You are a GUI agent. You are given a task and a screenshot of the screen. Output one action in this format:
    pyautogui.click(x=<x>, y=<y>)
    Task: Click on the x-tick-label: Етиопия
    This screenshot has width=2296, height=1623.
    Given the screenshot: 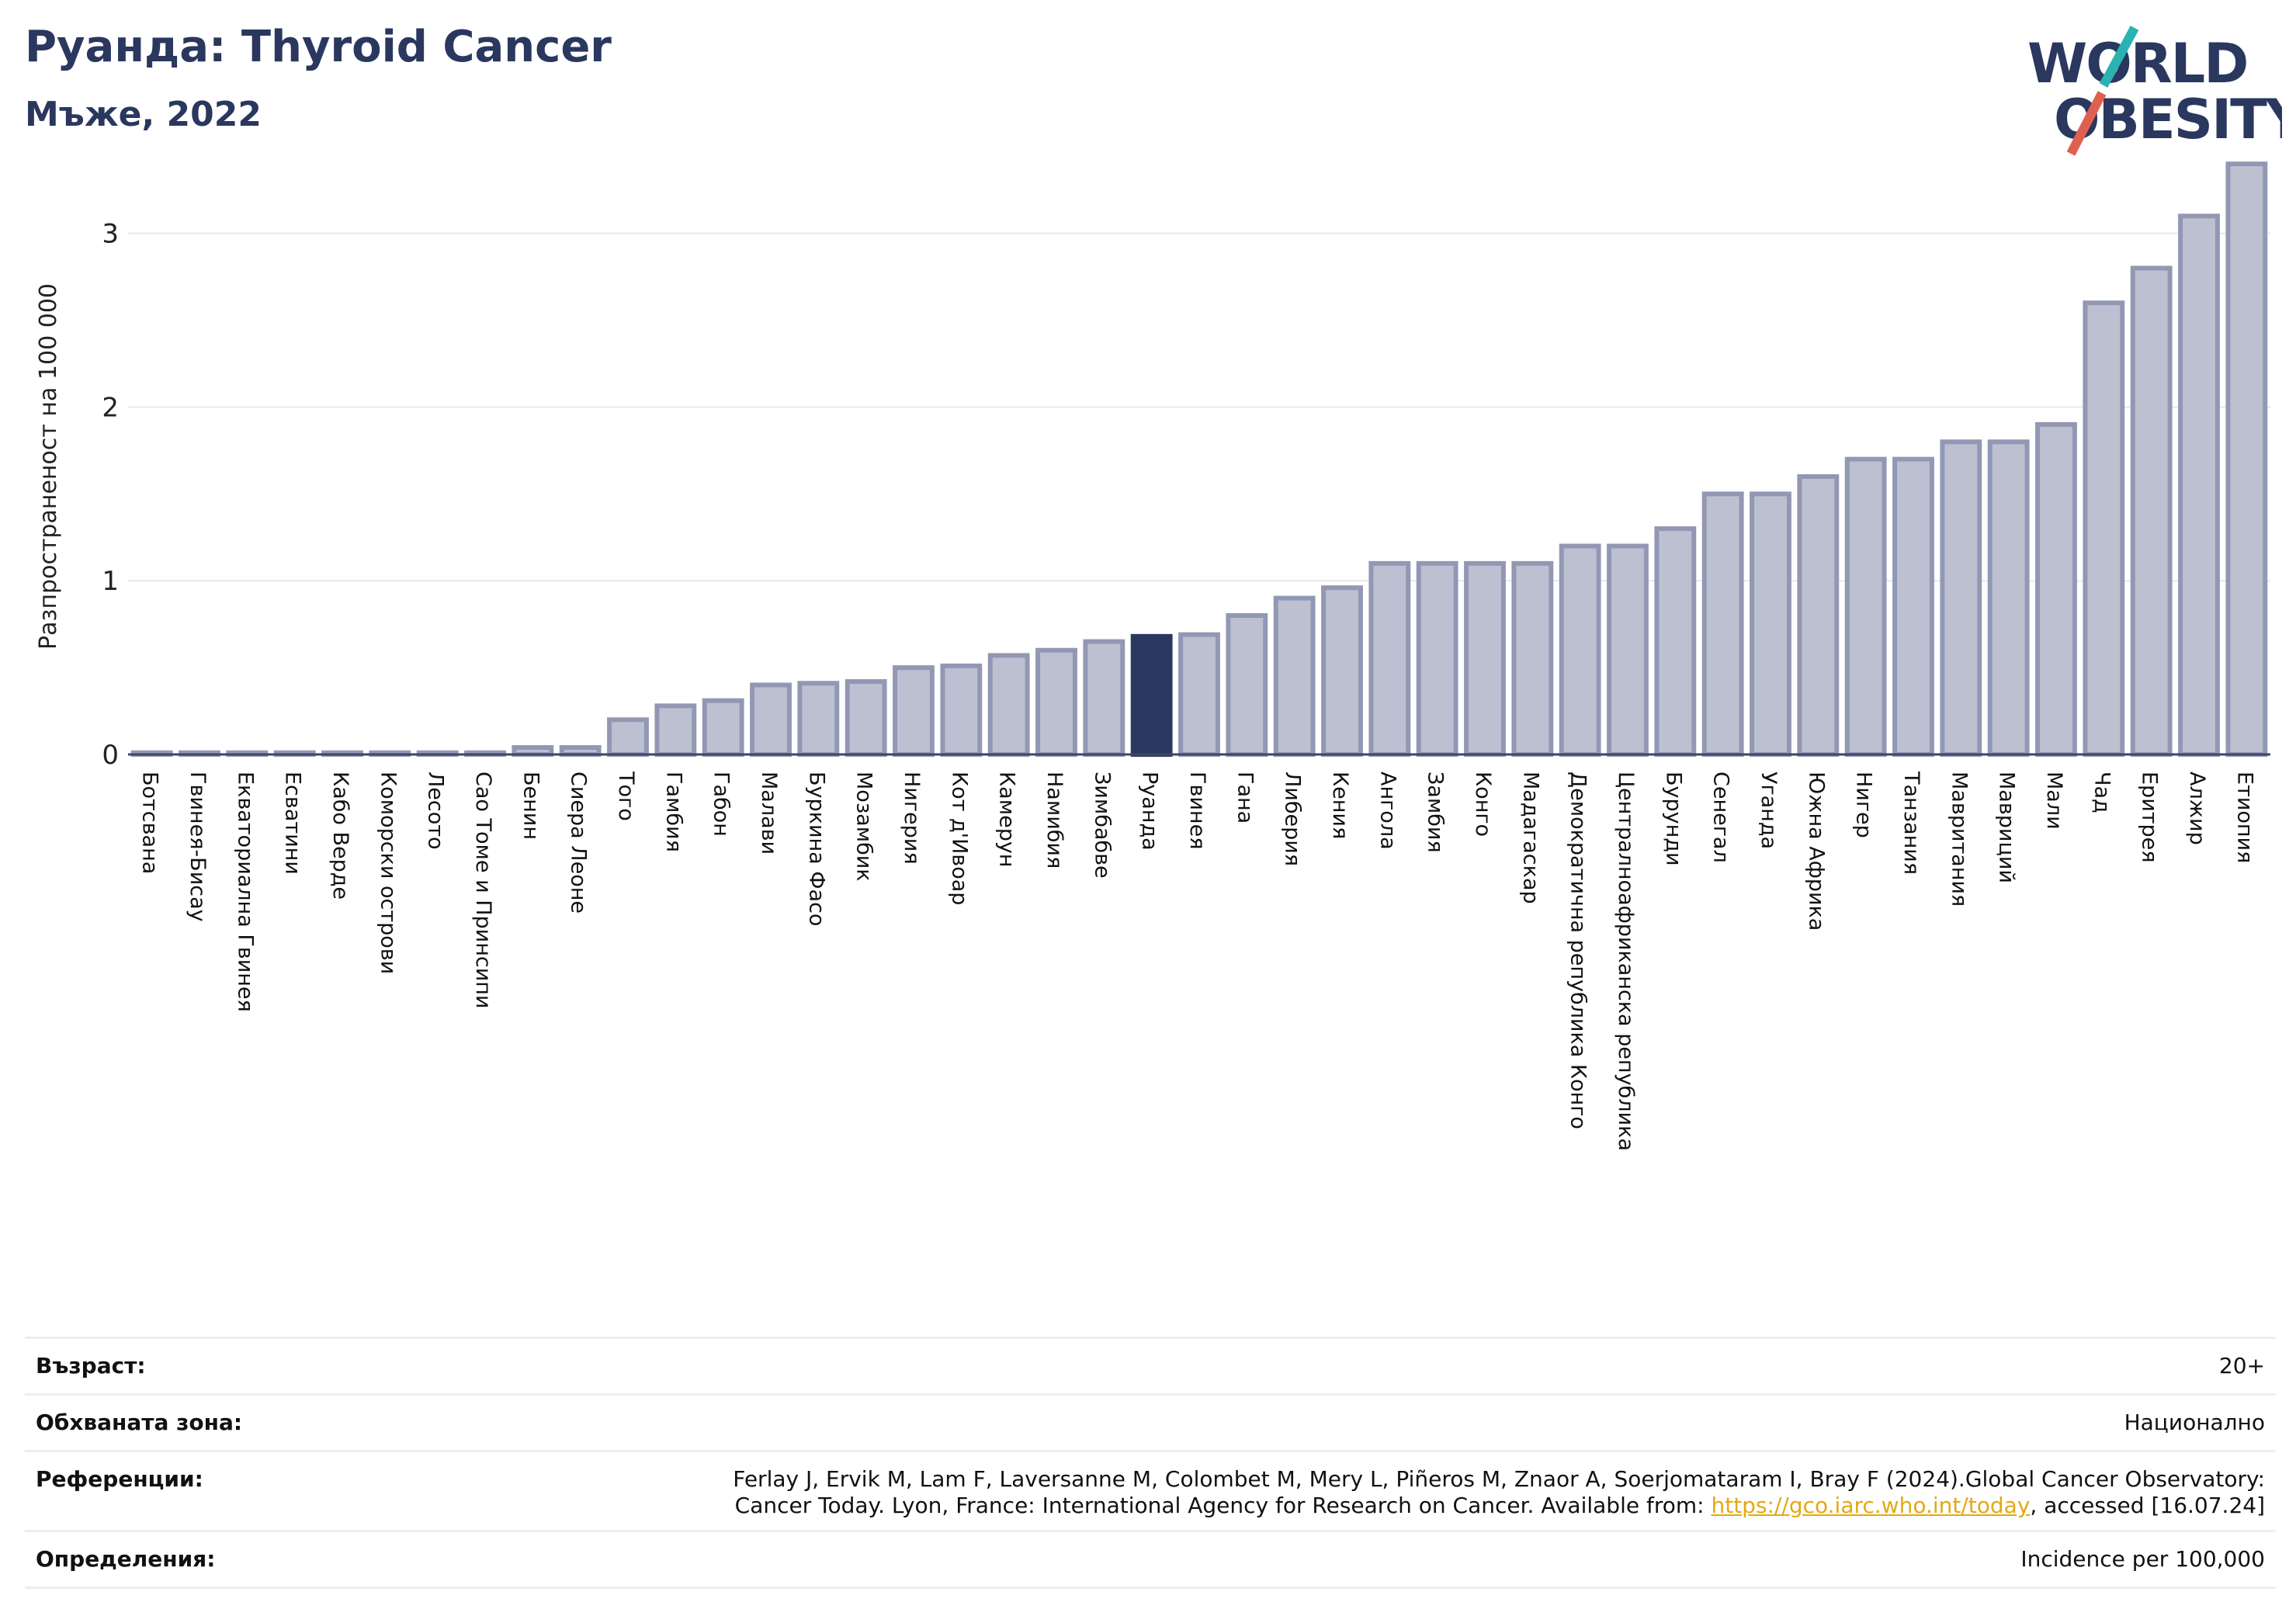 What is the action you would take?
    pyautogui.click(x=2244, y=818)
    